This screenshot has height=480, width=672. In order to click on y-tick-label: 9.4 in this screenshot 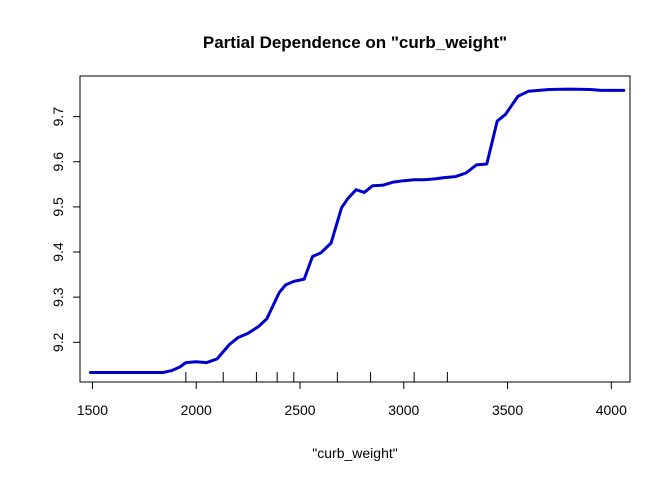, I will do `click(58, 252)`.